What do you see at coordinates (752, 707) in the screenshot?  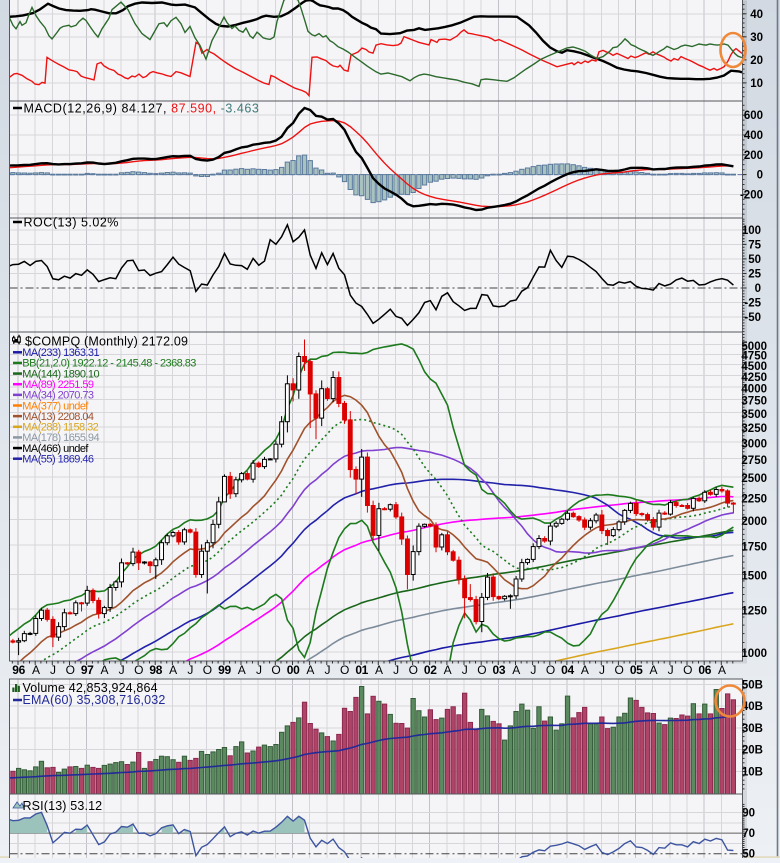 I see `svg-text: 40B` at bounding box center [752, 707].